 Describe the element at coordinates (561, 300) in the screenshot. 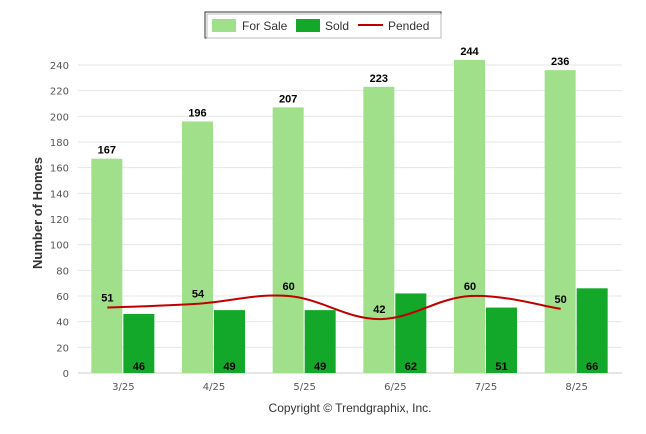

I see `label-pended-8/25: 50` at that location.